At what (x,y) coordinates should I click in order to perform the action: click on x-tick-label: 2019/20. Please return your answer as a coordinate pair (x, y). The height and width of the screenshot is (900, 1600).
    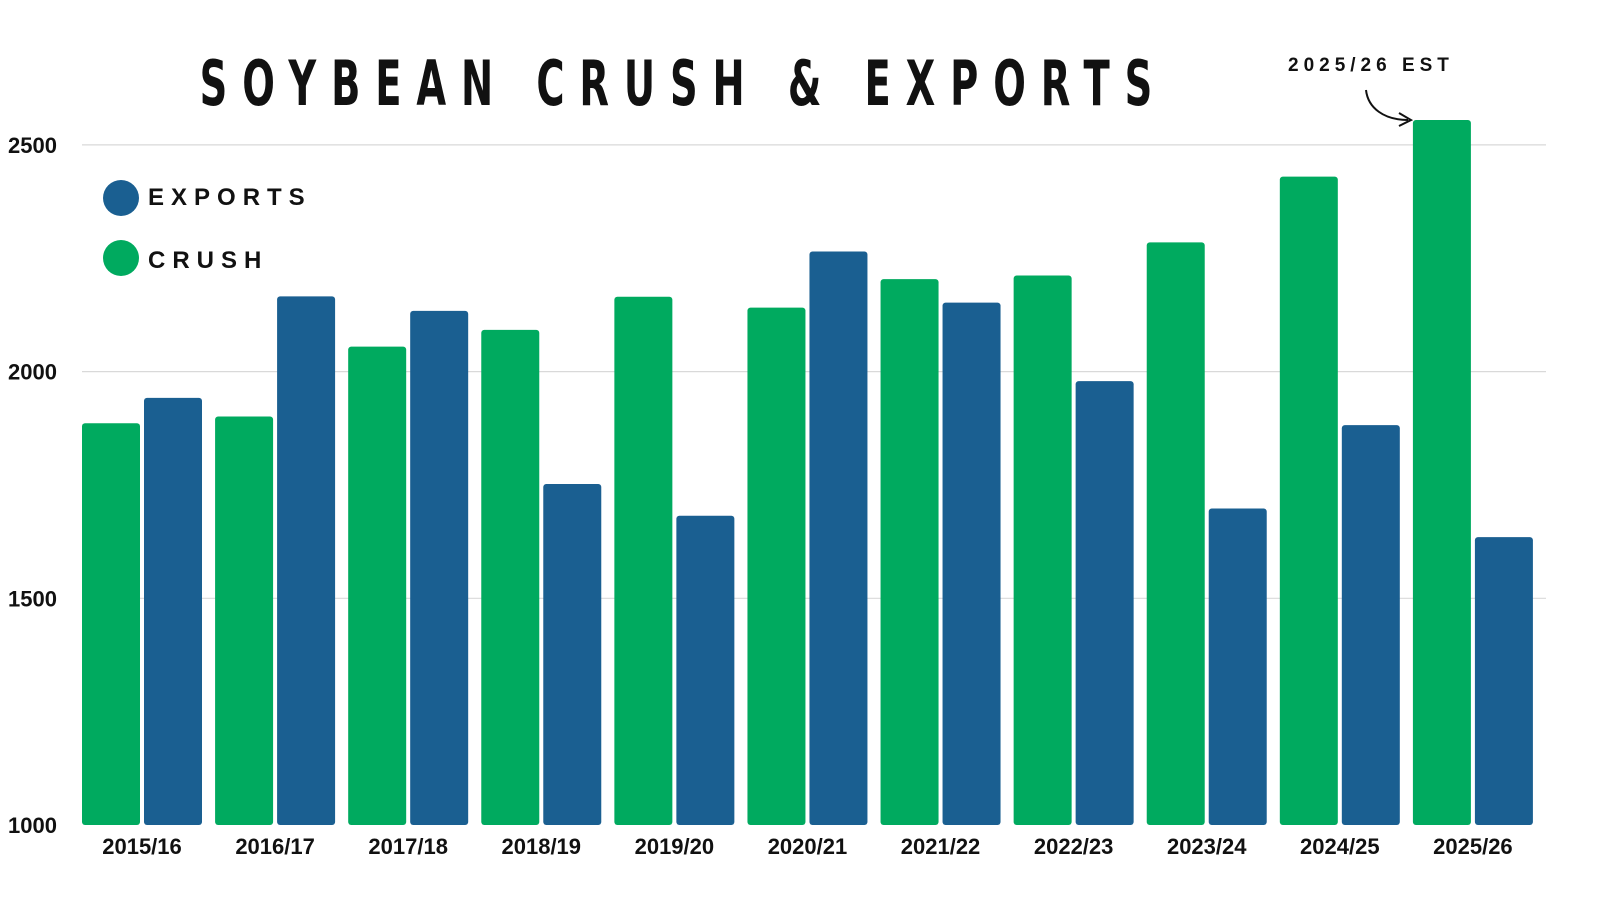
    Looking at the image, I should click on (675, 846).